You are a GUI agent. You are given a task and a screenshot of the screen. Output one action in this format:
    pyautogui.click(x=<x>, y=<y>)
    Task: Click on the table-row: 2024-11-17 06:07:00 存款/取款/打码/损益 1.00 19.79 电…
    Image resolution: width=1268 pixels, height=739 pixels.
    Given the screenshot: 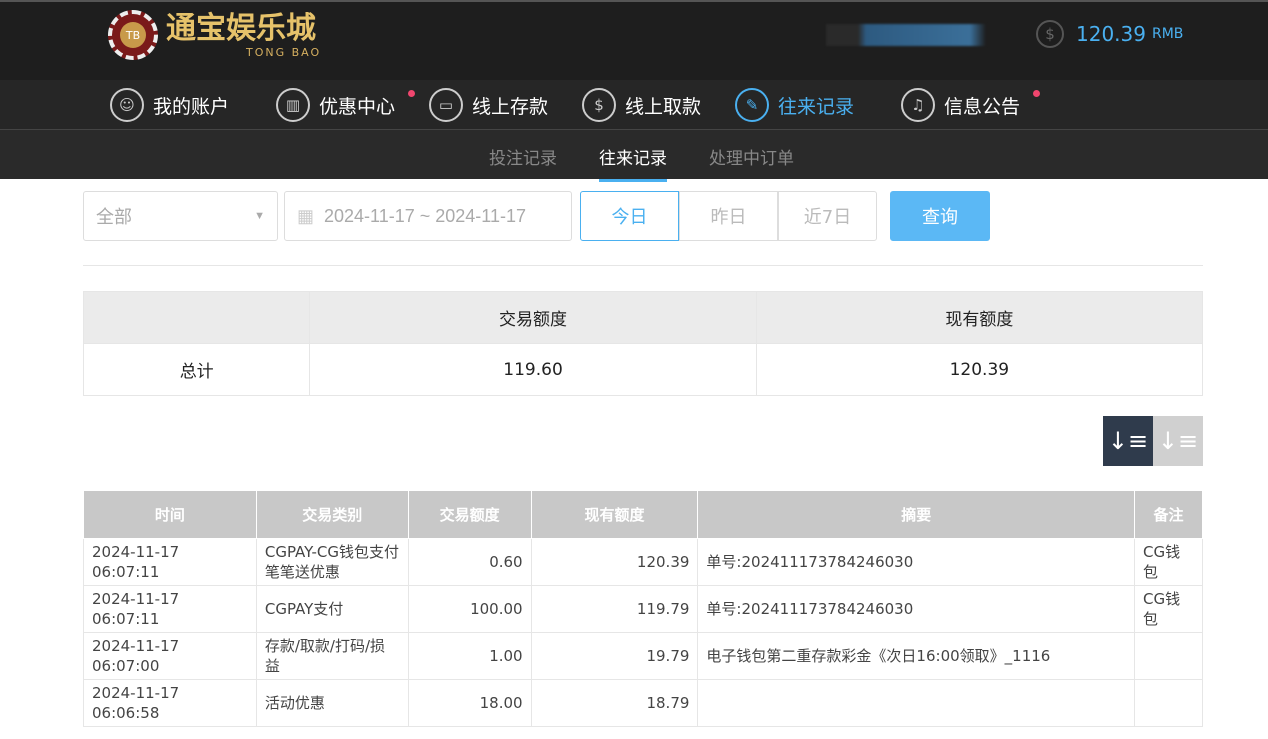 What is the action you would take?
    pyautogui.click(x=643, y=656)
    